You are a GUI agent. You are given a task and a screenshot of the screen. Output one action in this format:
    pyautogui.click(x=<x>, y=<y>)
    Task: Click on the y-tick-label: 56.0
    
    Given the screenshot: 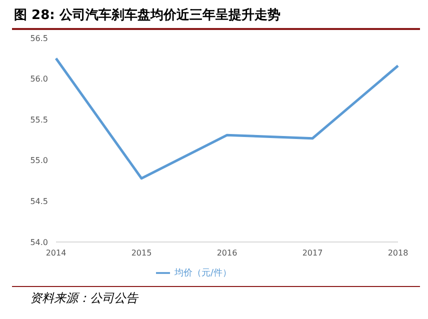 What is the action you would take?
    pyautogui.click(x=39, y=79)
    